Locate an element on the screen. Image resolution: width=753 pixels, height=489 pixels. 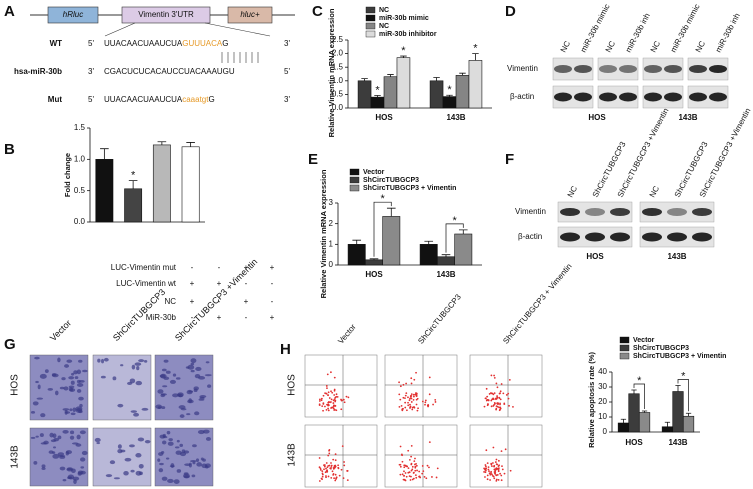
seq-end: 3' is located at coordinates (91, 71).